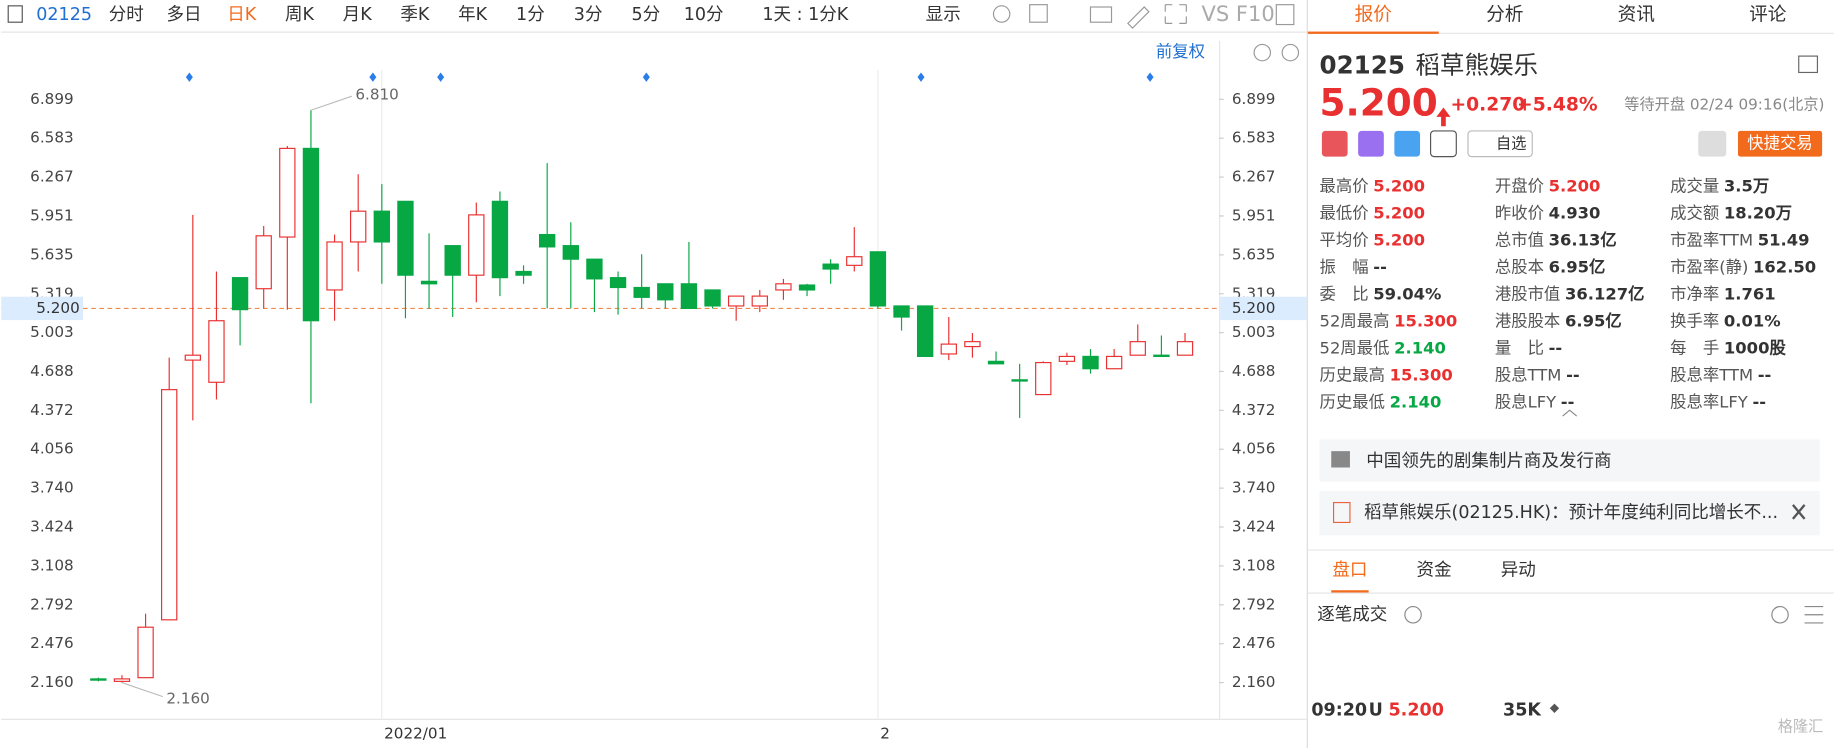  I want to click on period-tab: 多日, so click(183, 15).